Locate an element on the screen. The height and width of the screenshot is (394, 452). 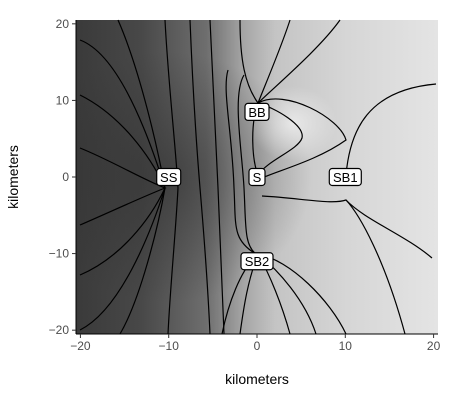
station-label-text: SB2 is located at coordinates (257, 261).